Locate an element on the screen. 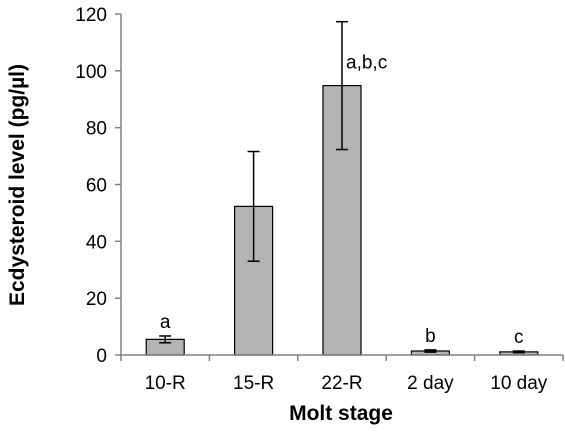  x-tick-label: 15-R is located at coordinates (253, 383).